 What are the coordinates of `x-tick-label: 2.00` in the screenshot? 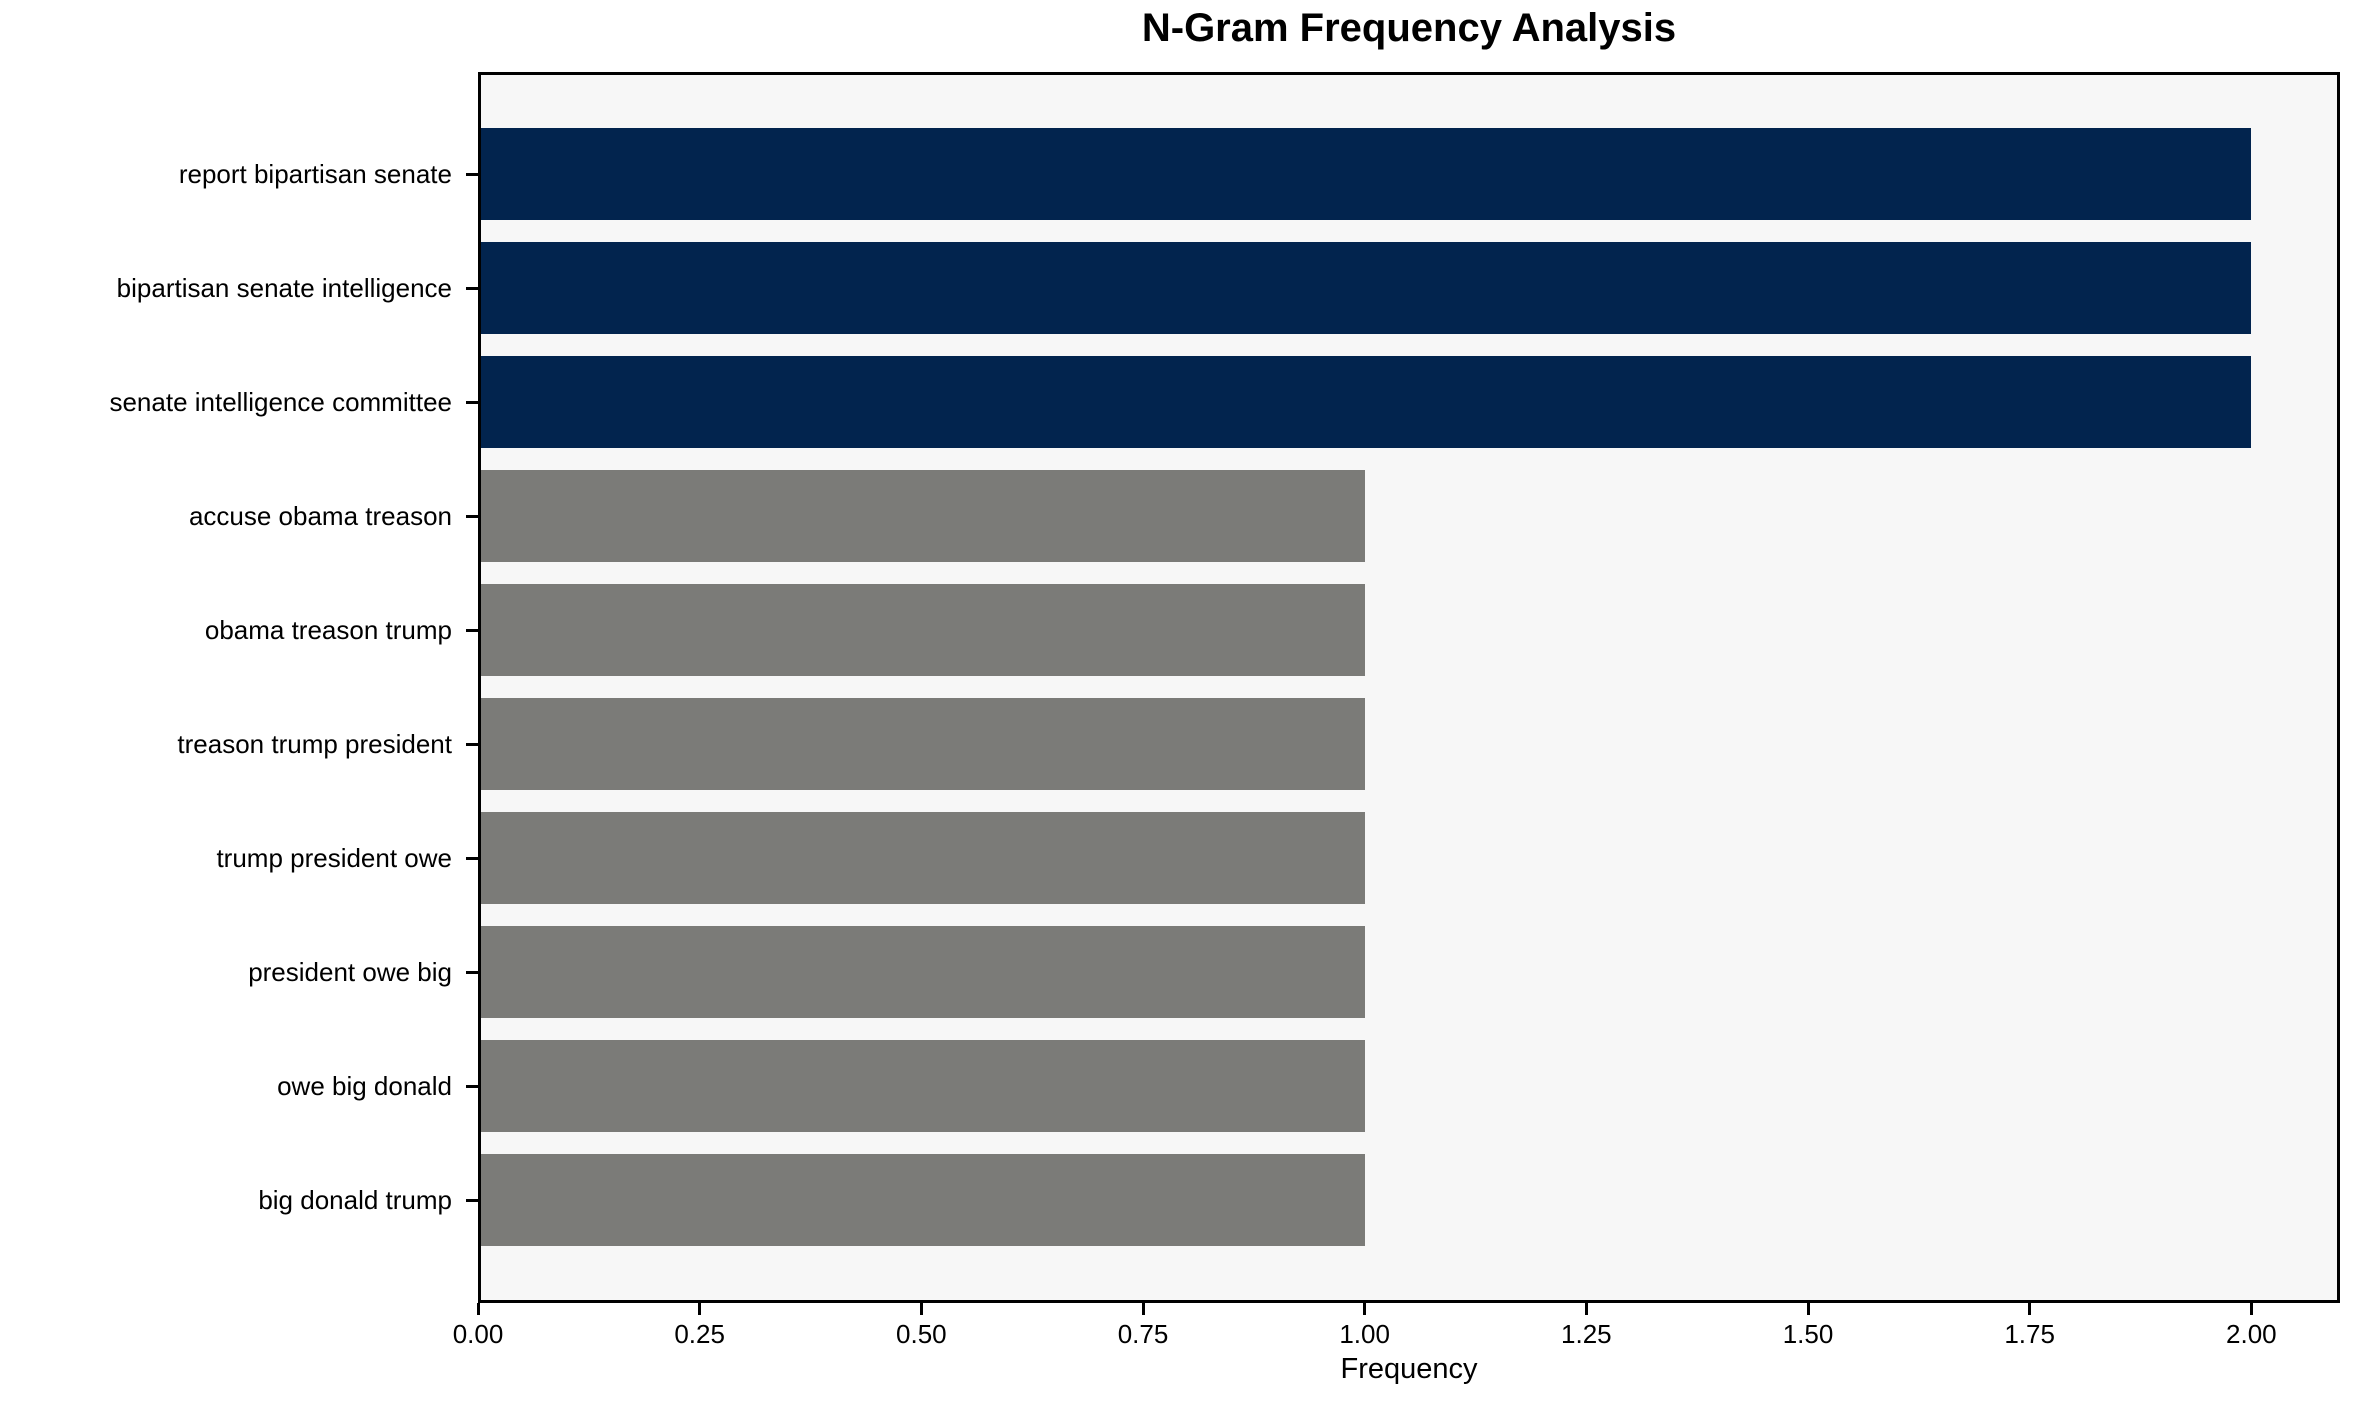 It's located at (2251, 1334).